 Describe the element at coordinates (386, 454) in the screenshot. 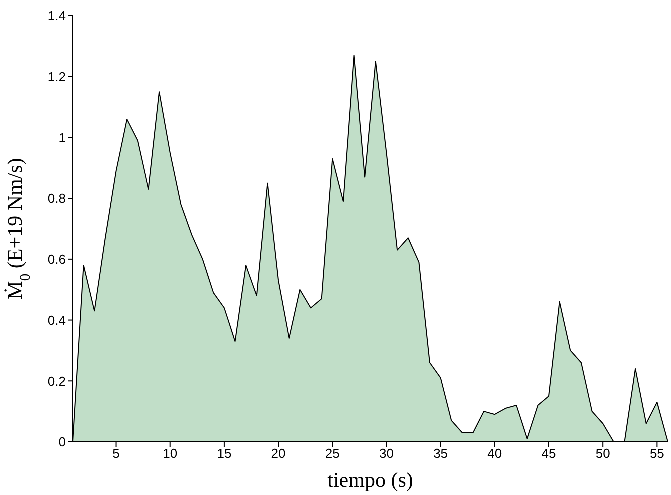

I see `x-tick-label: 30` at that location.